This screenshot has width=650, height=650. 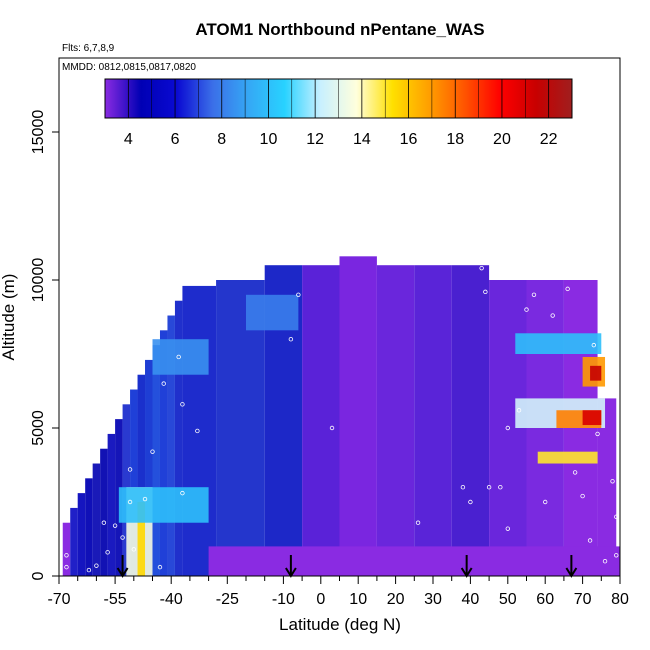 I want to click on x-tick-label: -10, so click(x=283, y=599).